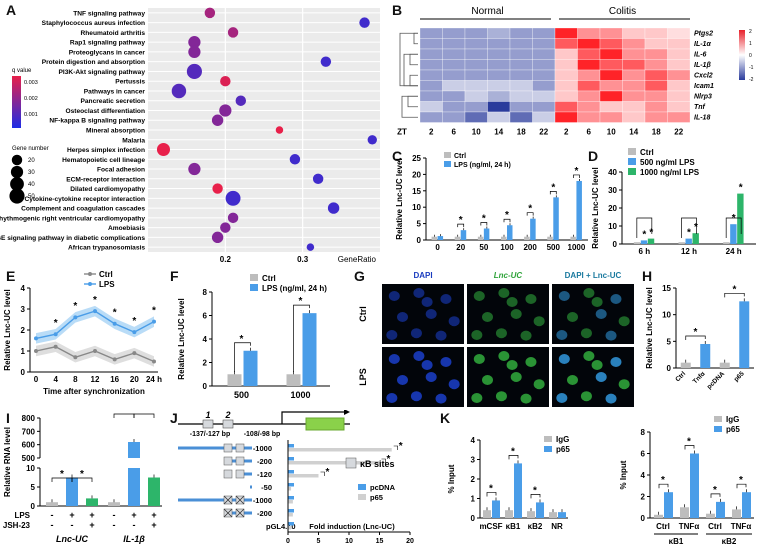  What do you see at coordinates (680, 376) in the screenshot?
I see `x-tick-label: Ctrl` at bounding box center [680, 376].